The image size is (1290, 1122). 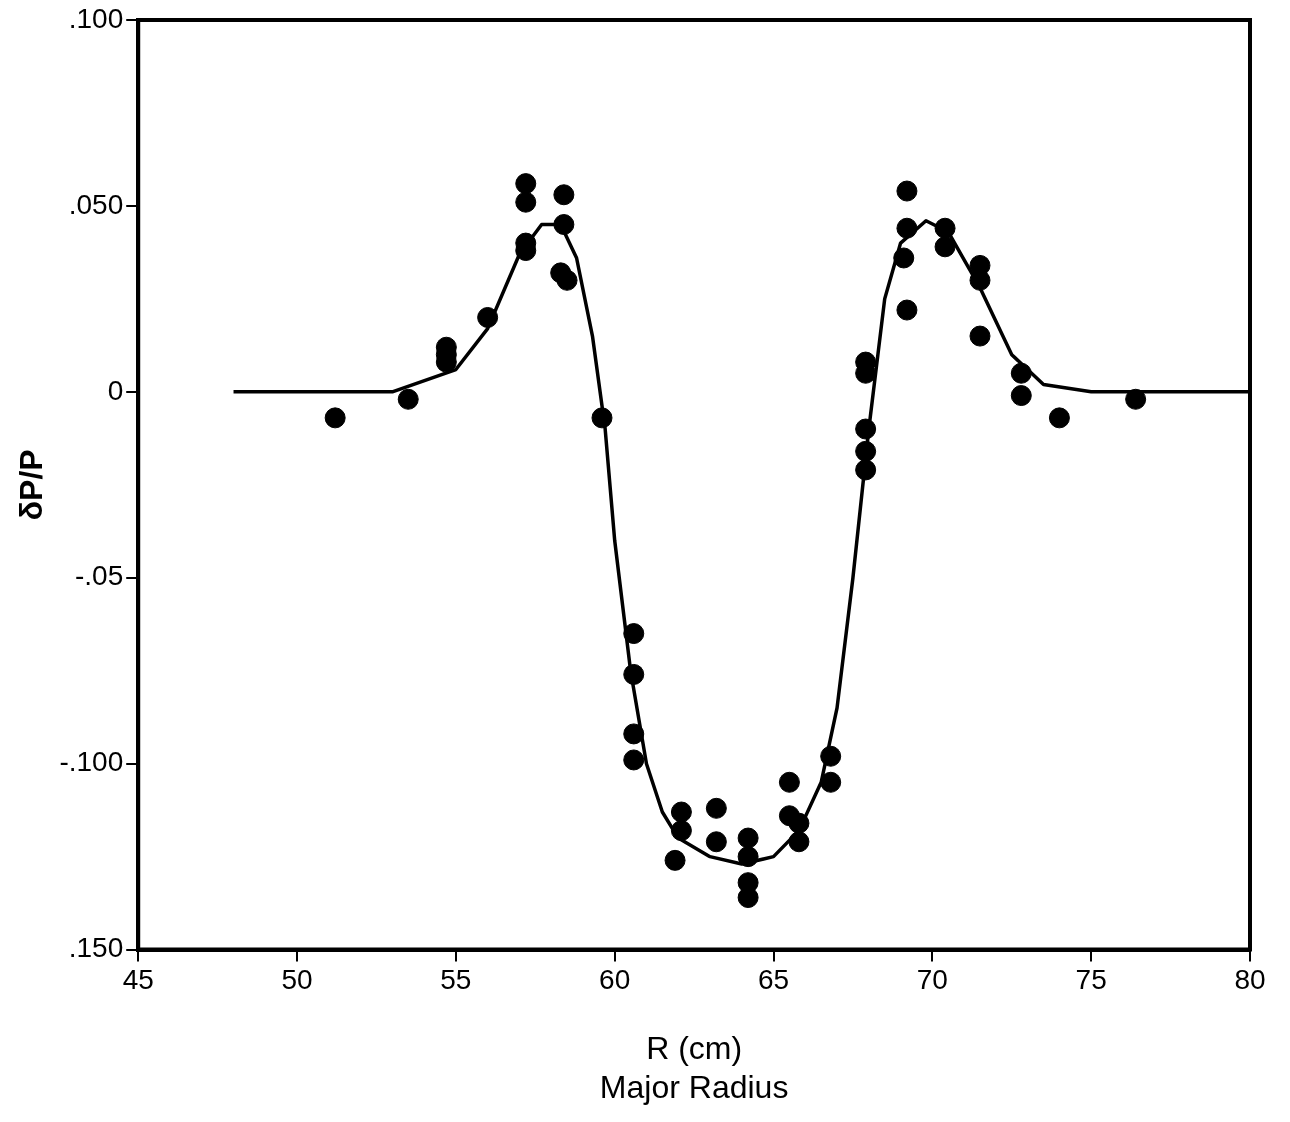 What do you see at coordinates (99, 576) in the screenshot?
I see `y-tick-label: -.05` at bounding box center [99, 576].